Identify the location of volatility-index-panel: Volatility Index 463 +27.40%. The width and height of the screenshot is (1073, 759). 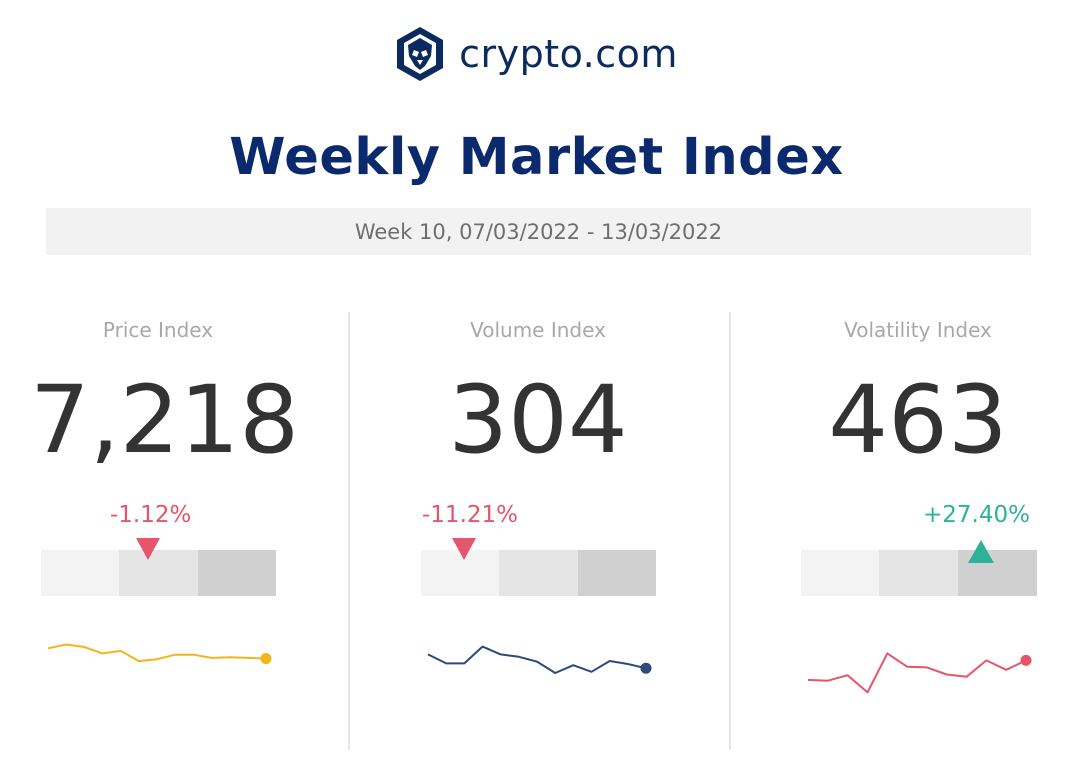
(918, 525).